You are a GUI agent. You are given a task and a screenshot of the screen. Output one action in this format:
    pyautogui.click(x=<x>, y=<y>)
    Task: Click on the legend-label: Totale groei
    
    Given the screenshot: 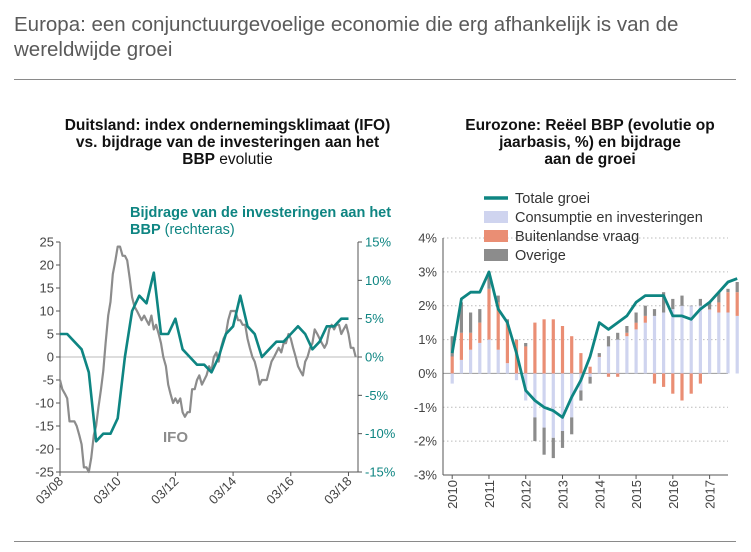 What is the action you would take?
    pyautogui.click(x=552, y=199)
    